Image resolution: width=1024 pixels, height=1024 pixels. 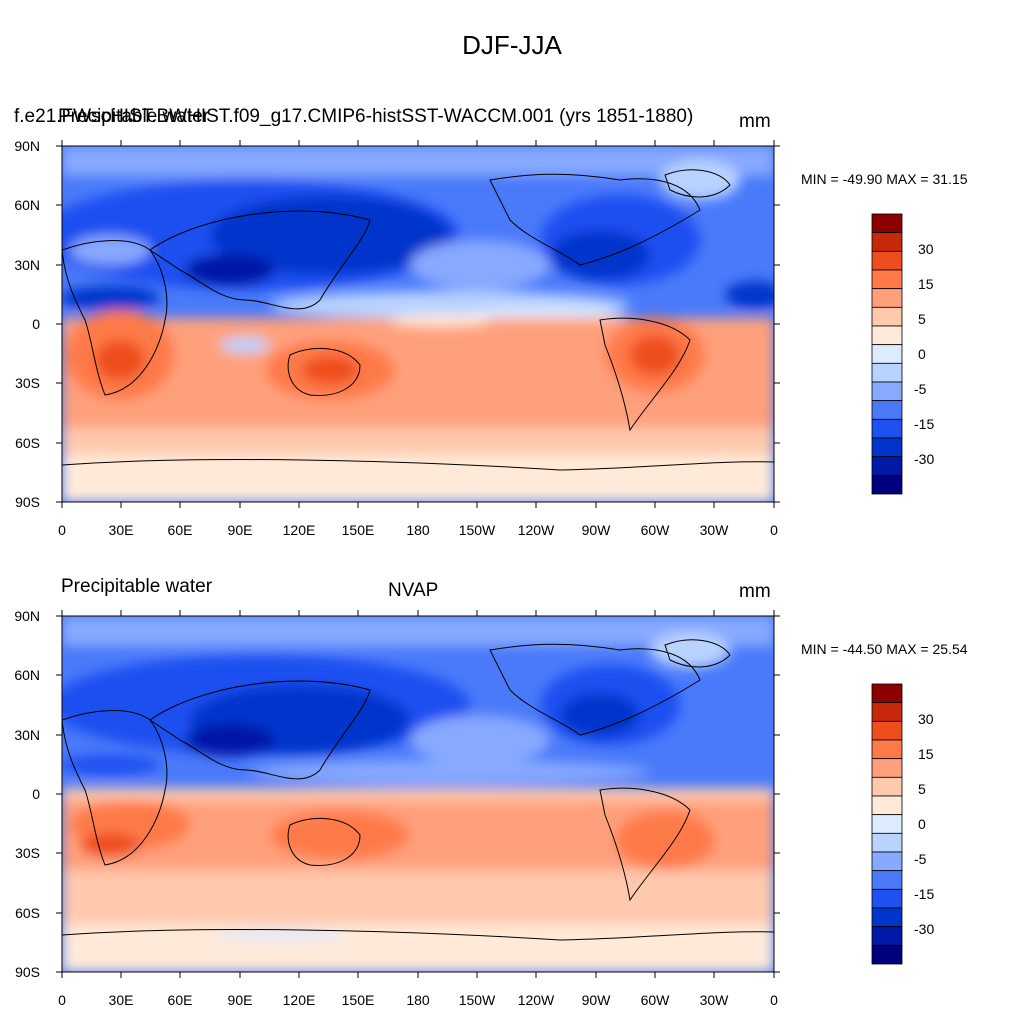 What do you see at coordinates (884, 179) in the screenshot?
I see `min-max-label: MIN = -49.90 MAX = 31.15` at bounding box center [884, 179].